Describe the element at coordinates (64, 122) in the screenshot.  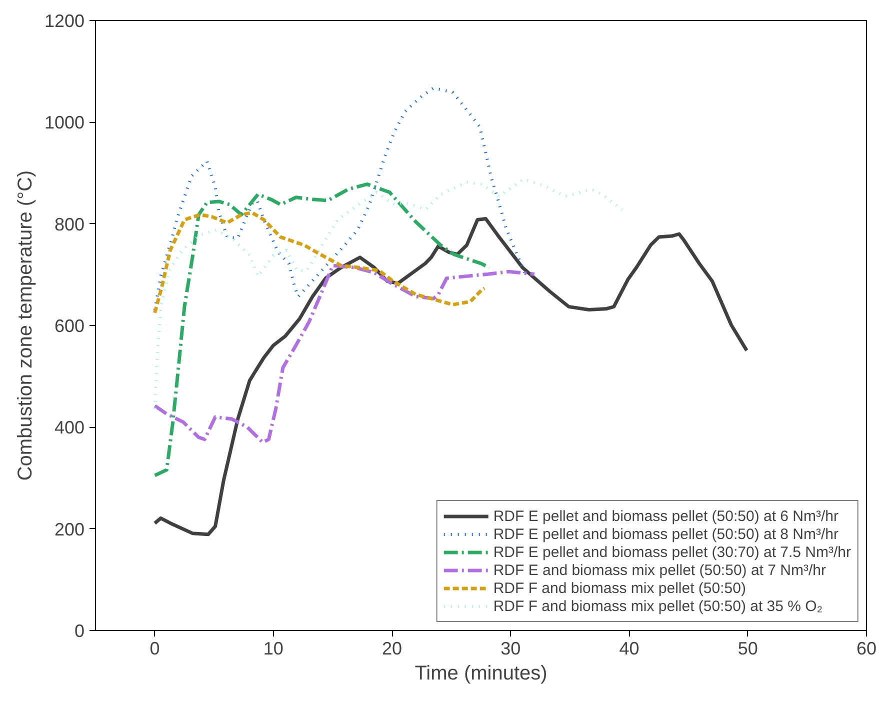
I see `y-tick-label: 1000` at that location.